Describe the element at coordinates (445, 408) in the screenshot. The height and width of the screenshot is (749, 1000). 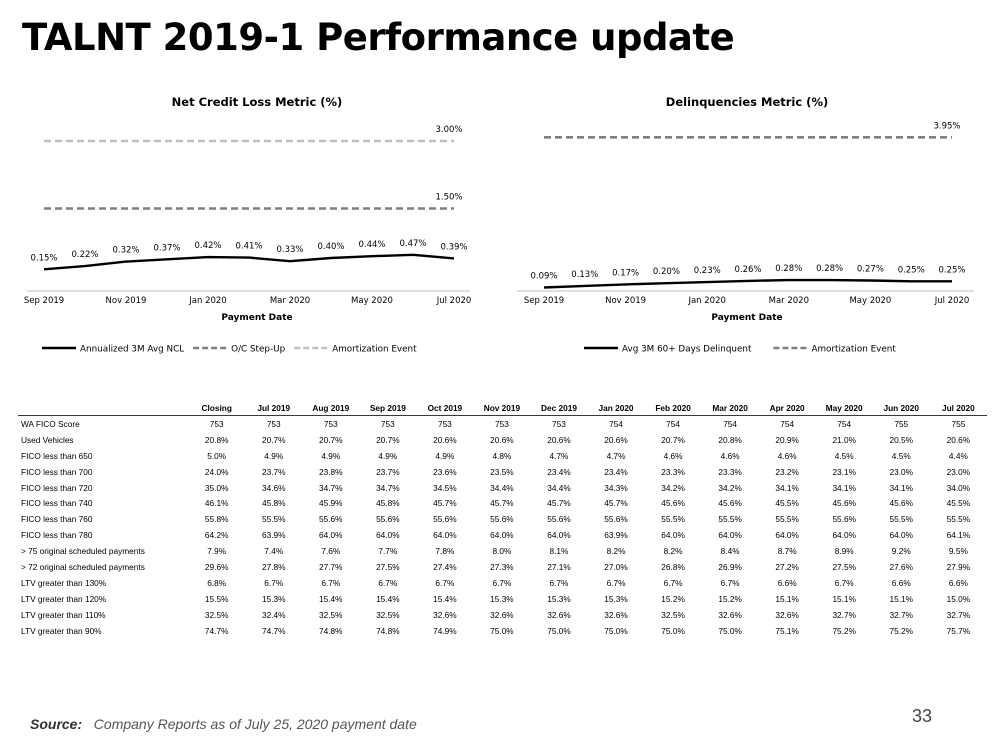
I see `table-column-header: Oct 2019` at that location.